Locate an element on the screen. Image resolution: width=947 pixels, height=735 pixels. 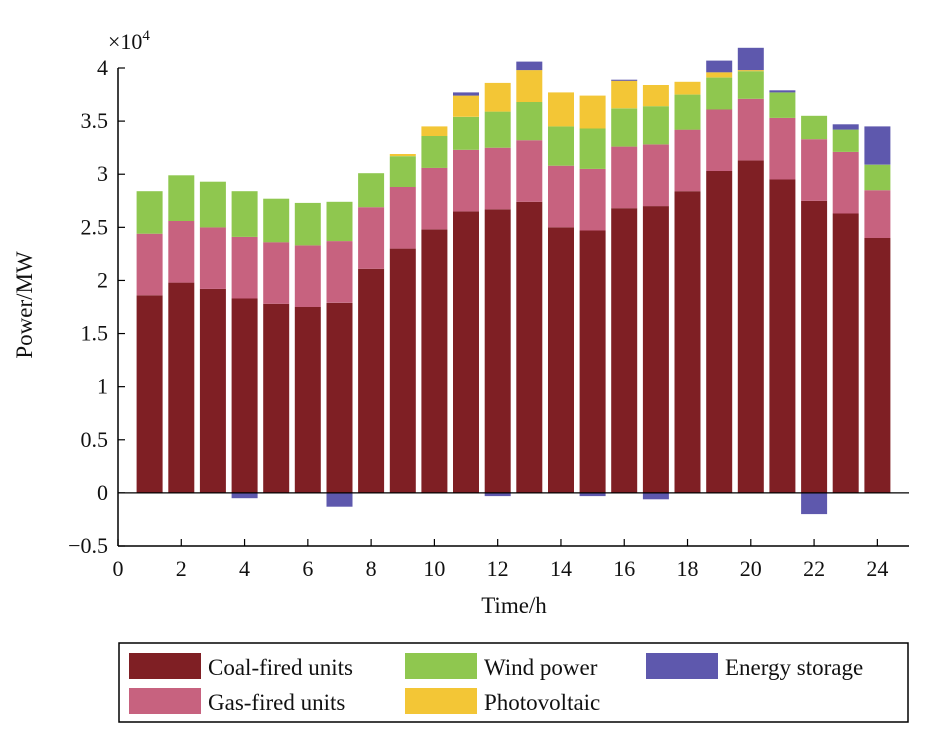
bar-photovoltaic-t14 is located at coordinates (561, 109).